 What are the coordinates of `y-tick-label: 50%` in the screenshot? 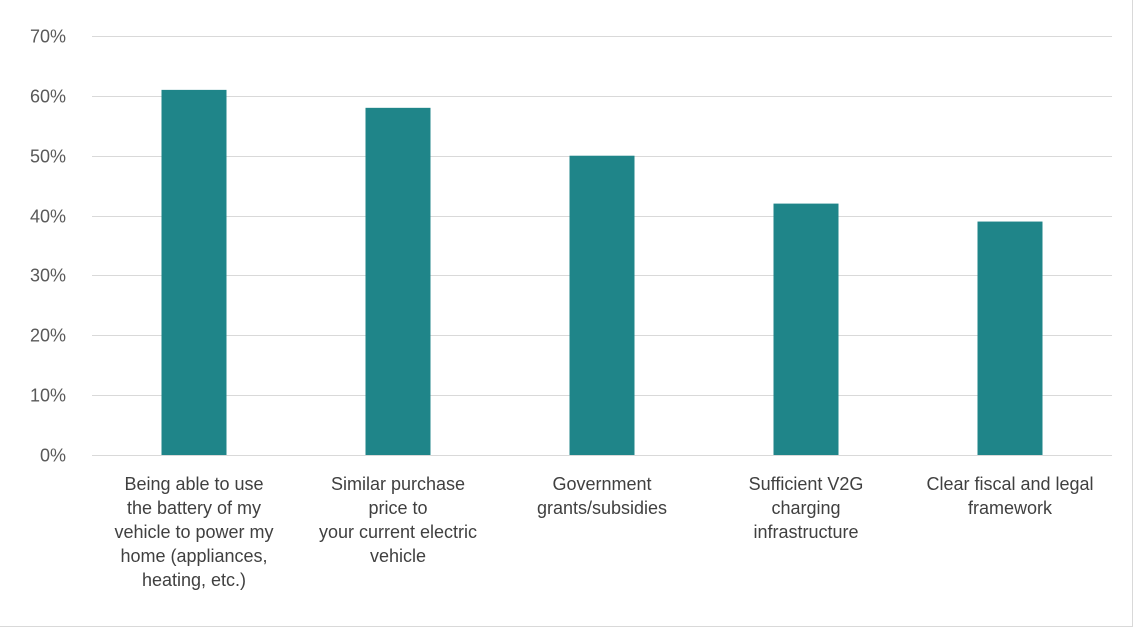 It's located at (48, 157).